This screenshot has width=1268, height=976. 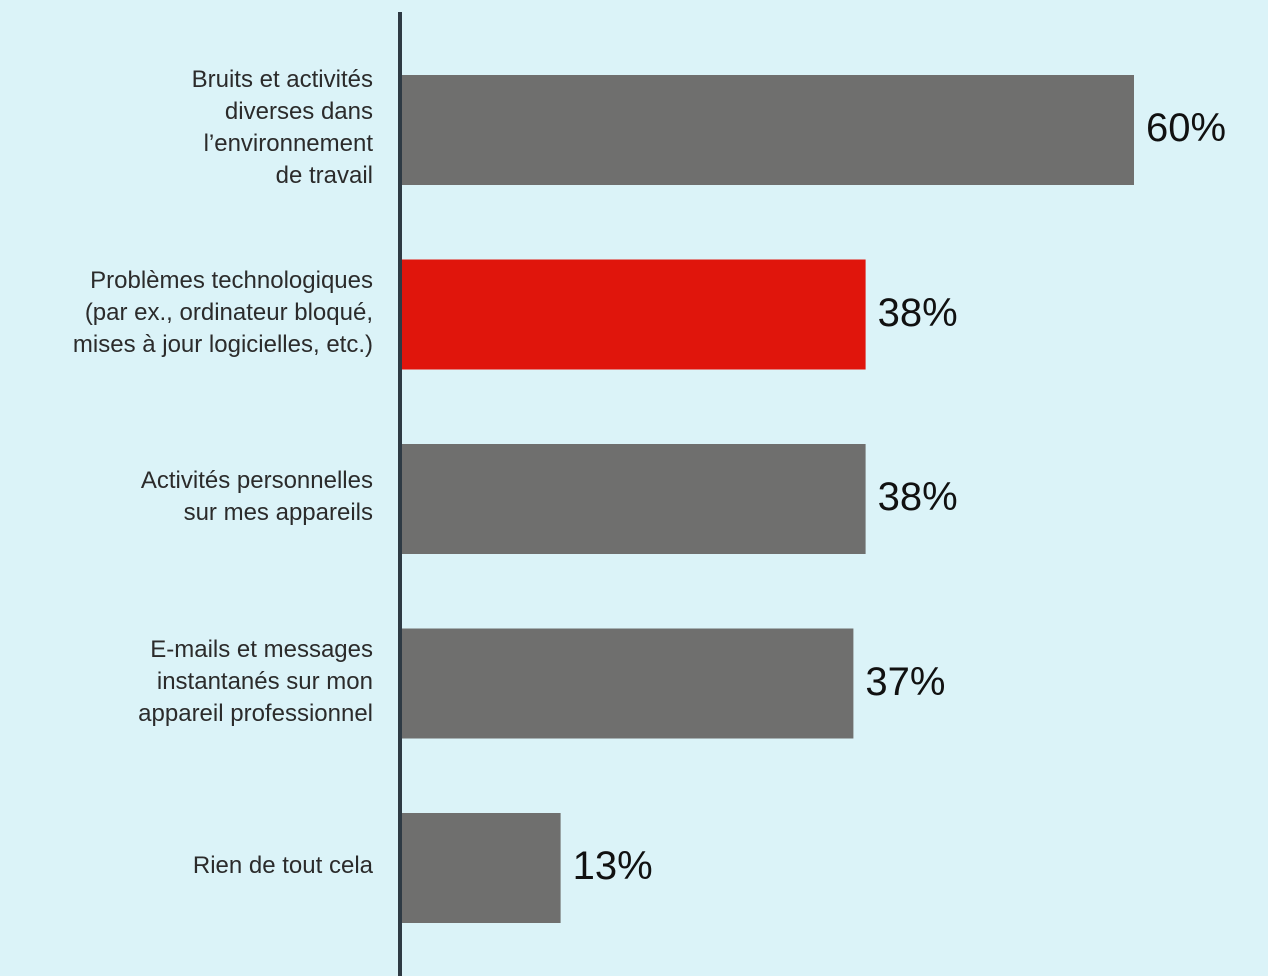 What do you see at coordinates (905, 681) in the screenshot?
I see `value-label-4: 37%` at bounding box center [905, 681].